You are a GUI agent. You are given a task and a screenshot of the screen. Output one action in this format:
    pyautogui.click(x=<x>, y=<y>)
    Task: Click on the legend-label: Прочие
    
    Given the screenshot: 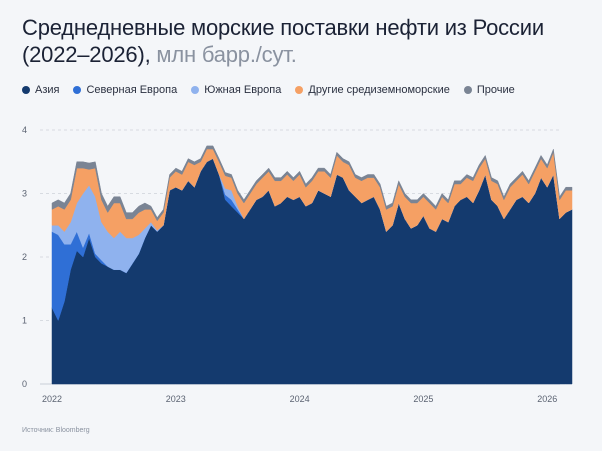 What is the action you would take?
    pyautogui.click(x=495, y=90)
    